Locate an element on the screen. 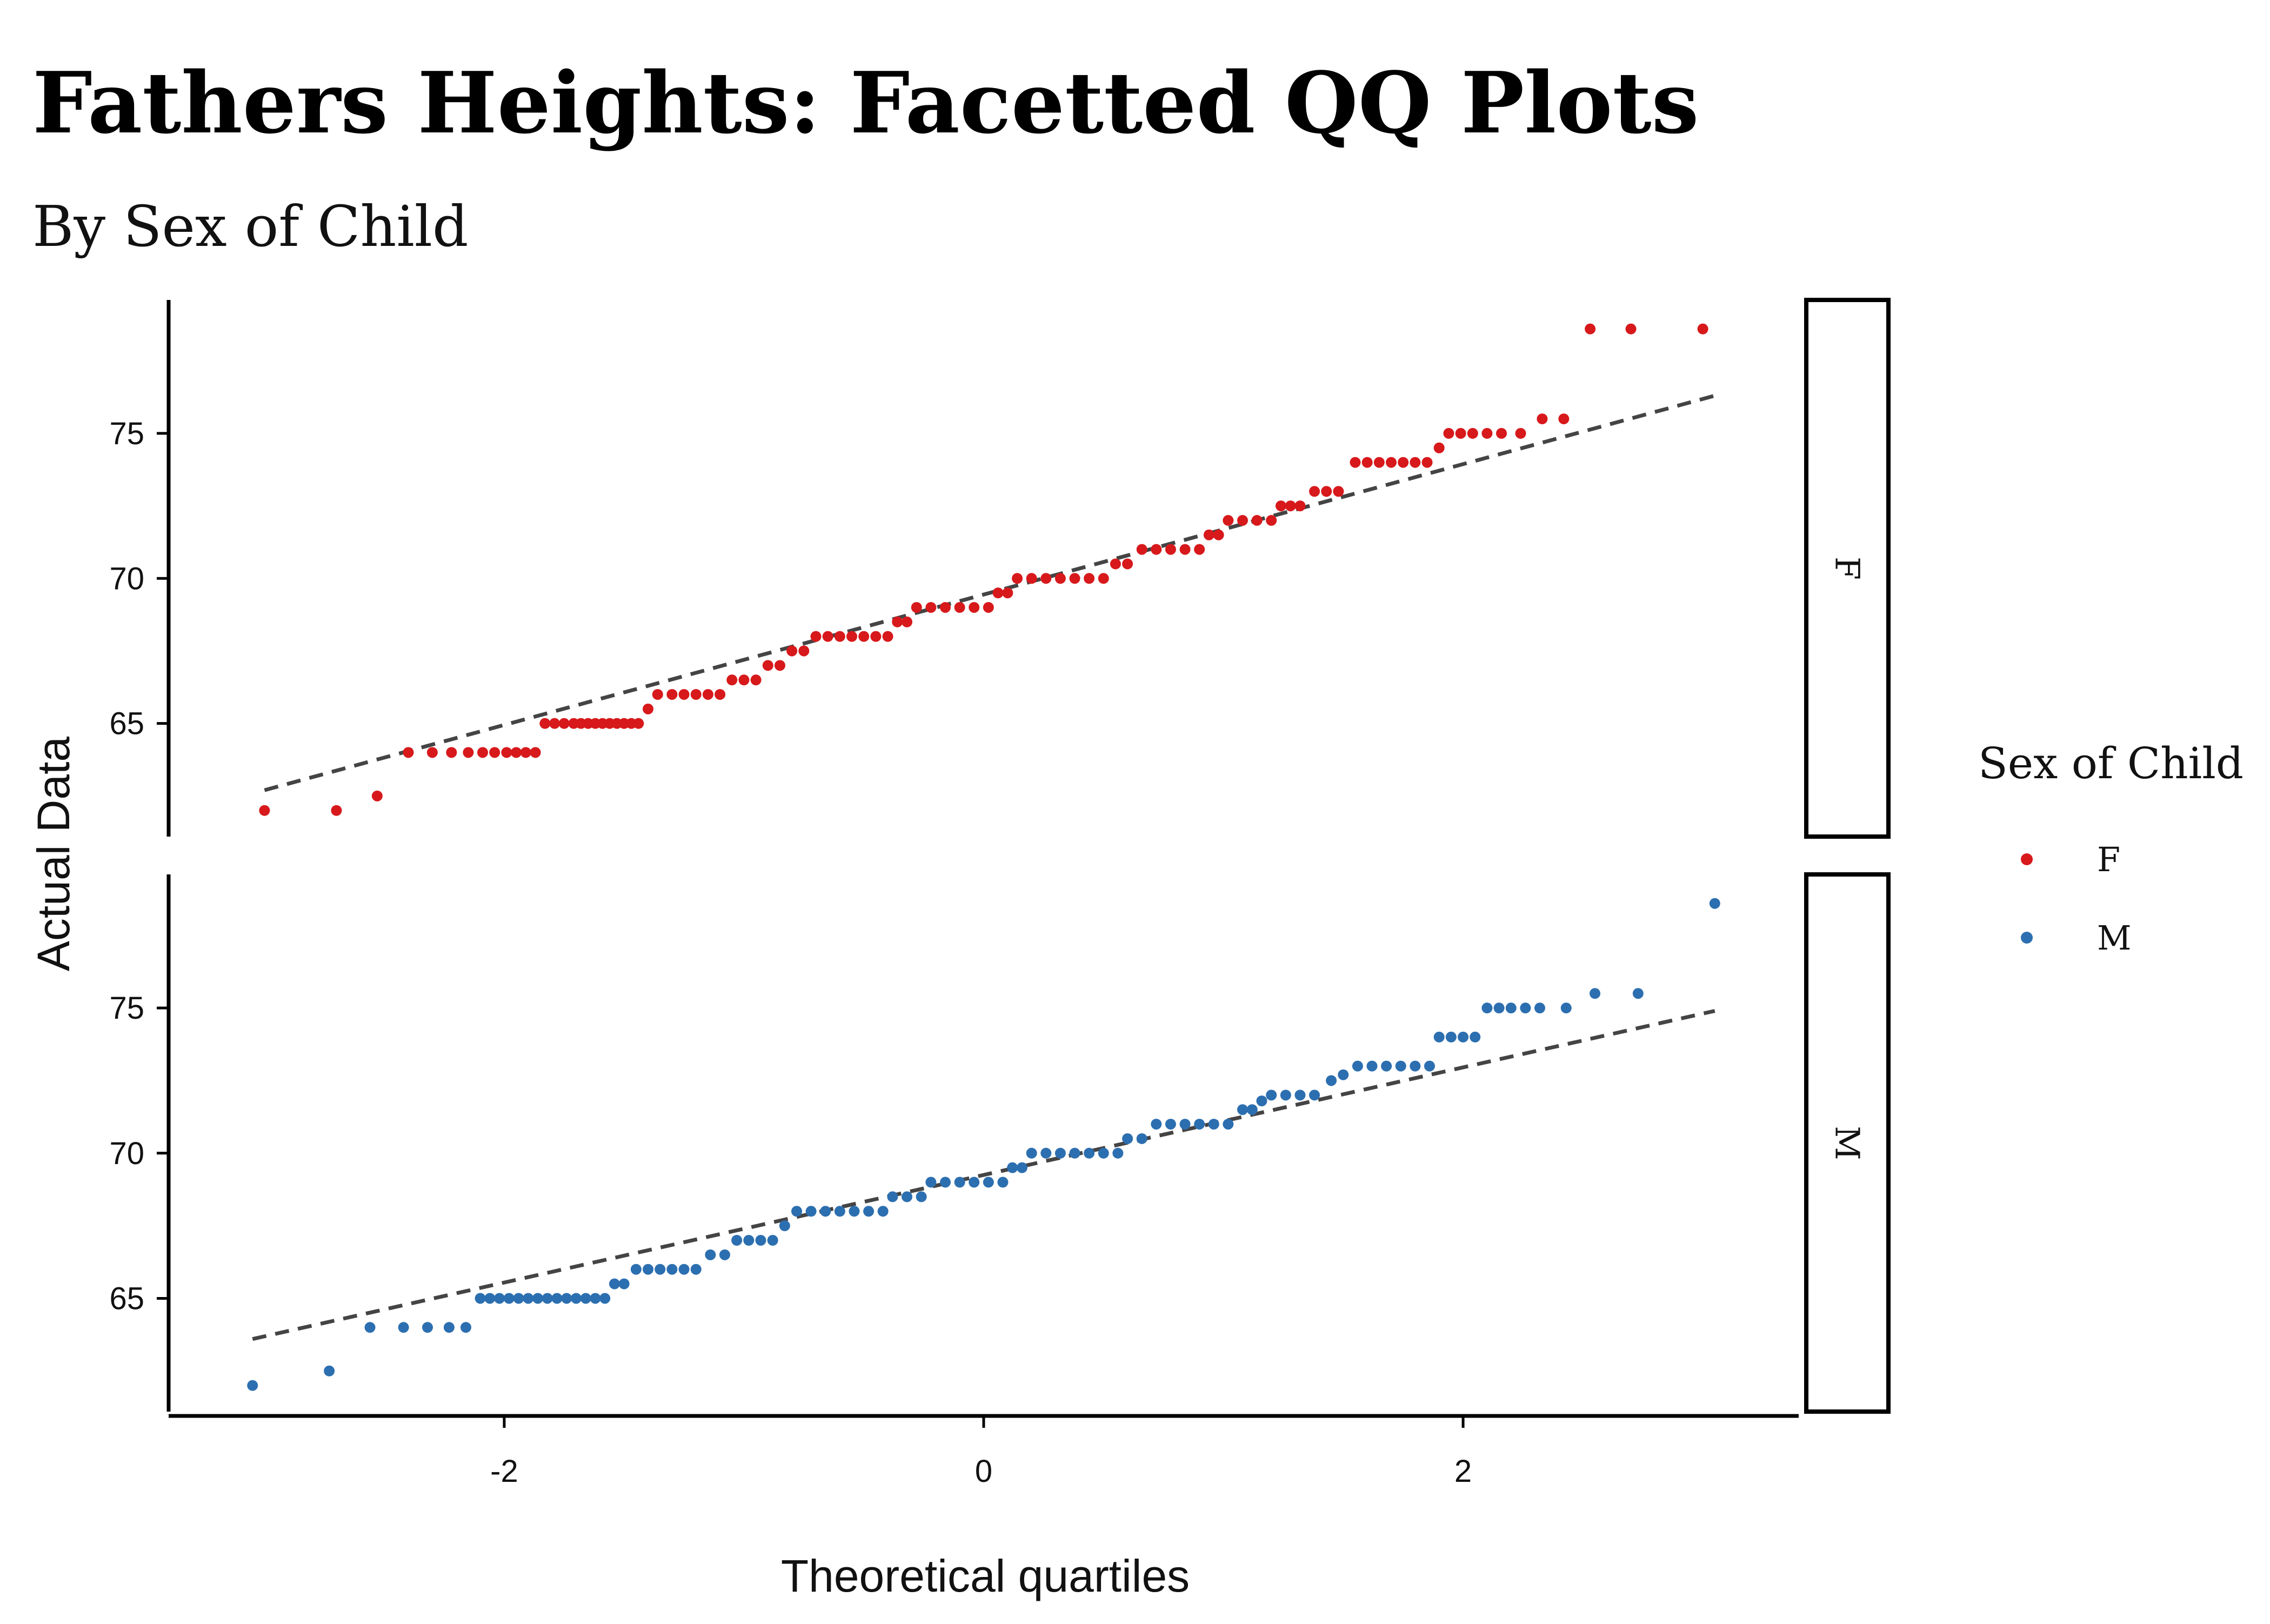 The height and width of the screenshot is (1624, 2270). chart-subtitle: By Sex of Child is located at coordinates (250, 226).